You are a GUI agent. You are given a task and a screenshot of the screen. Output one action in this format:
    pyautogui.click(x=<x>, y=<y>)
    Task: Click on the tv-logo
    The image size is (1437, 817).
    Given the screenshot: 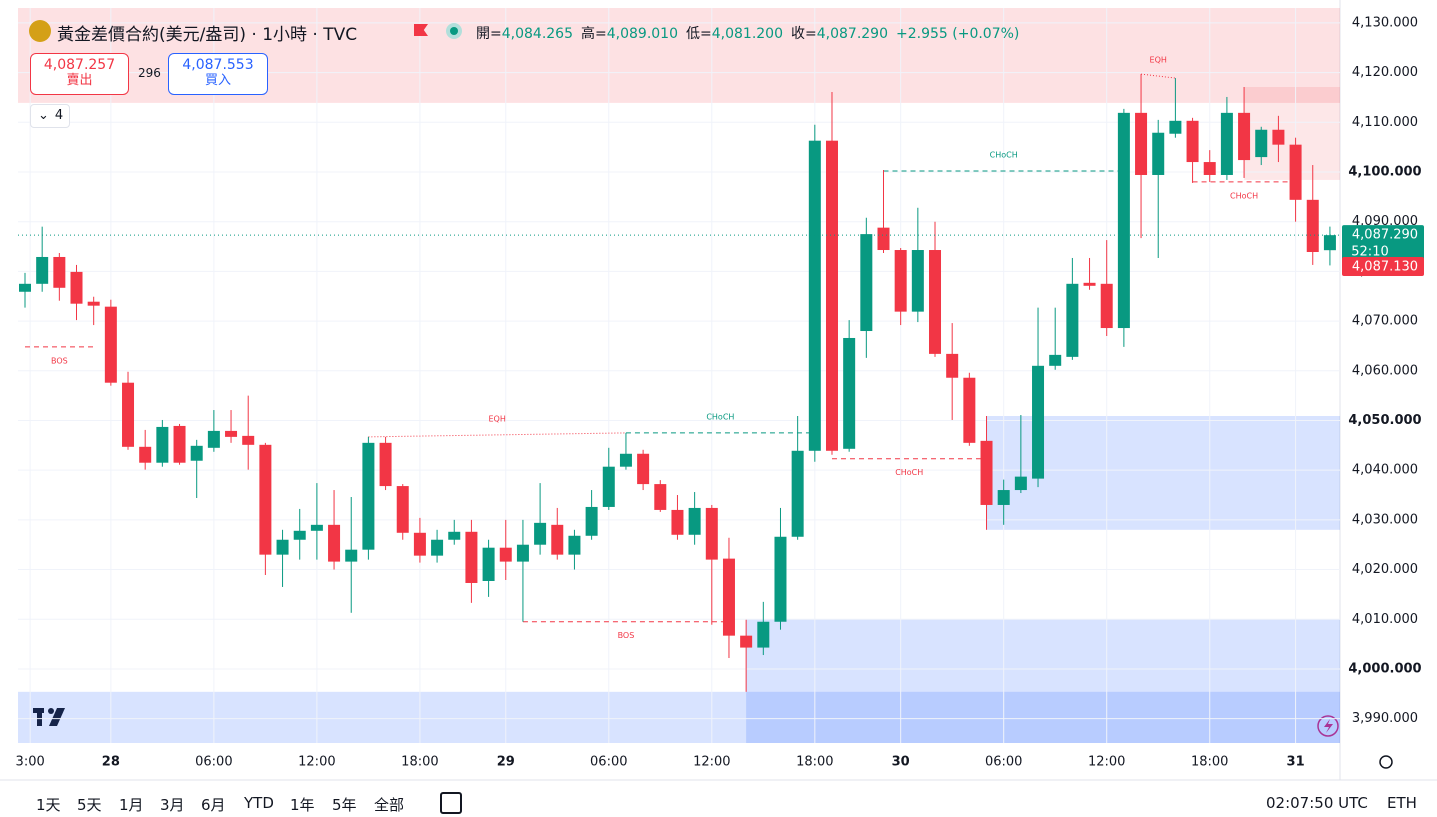 What is the action you would take?
    pyautogui.click(x=49, y=717)
    